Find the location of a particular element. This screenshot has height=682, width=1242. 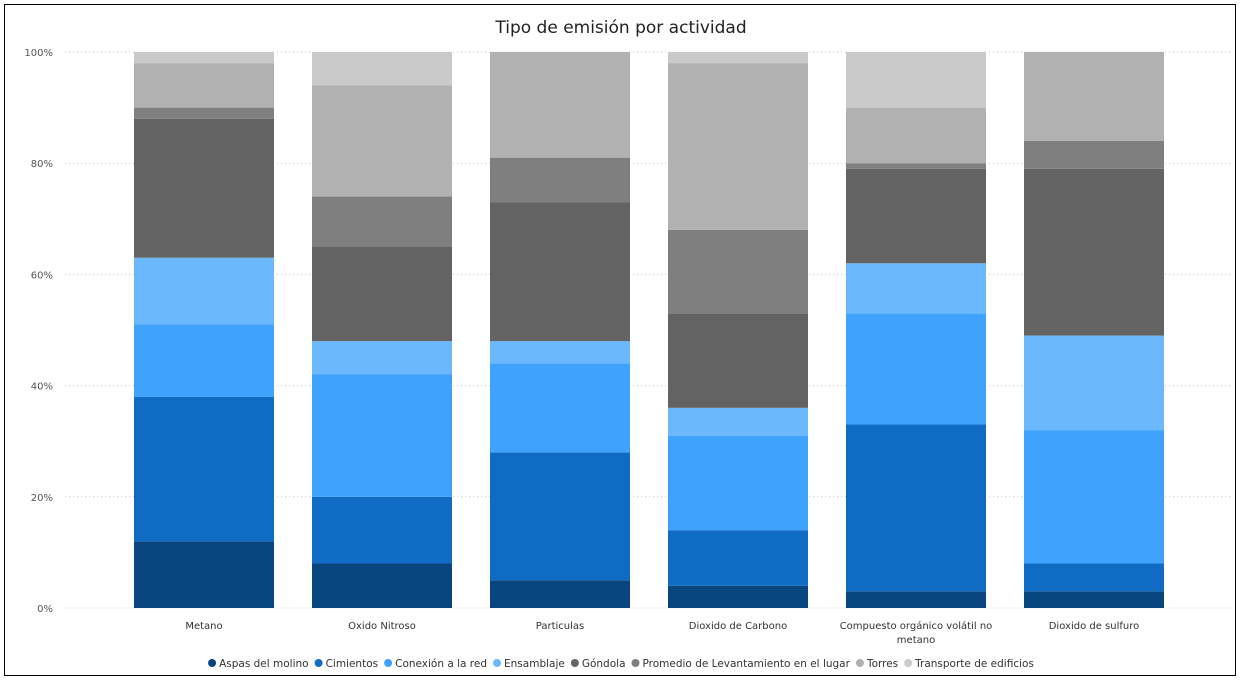

y-tick-label: 40% is located at coordinates (42, 387).